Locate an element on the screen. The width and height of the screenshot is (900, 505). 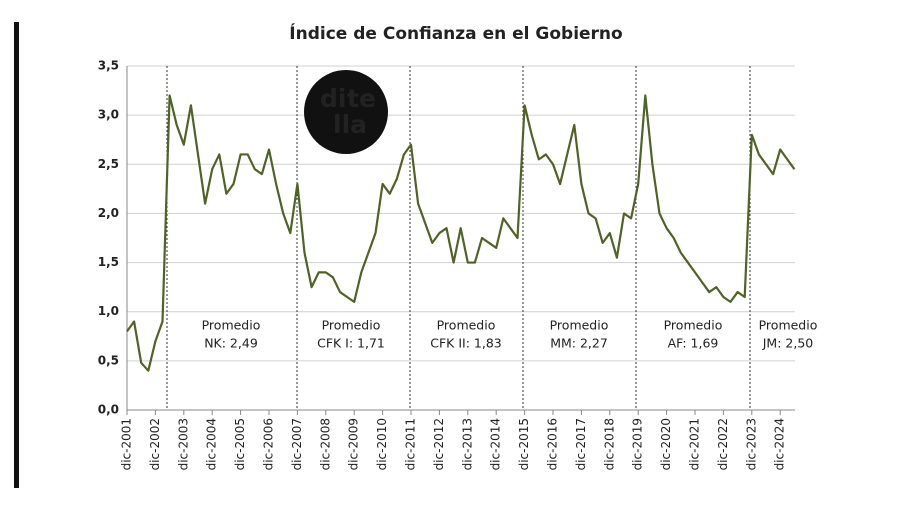
annotation: JM: 2,50 is located at coordinates (788, 343).